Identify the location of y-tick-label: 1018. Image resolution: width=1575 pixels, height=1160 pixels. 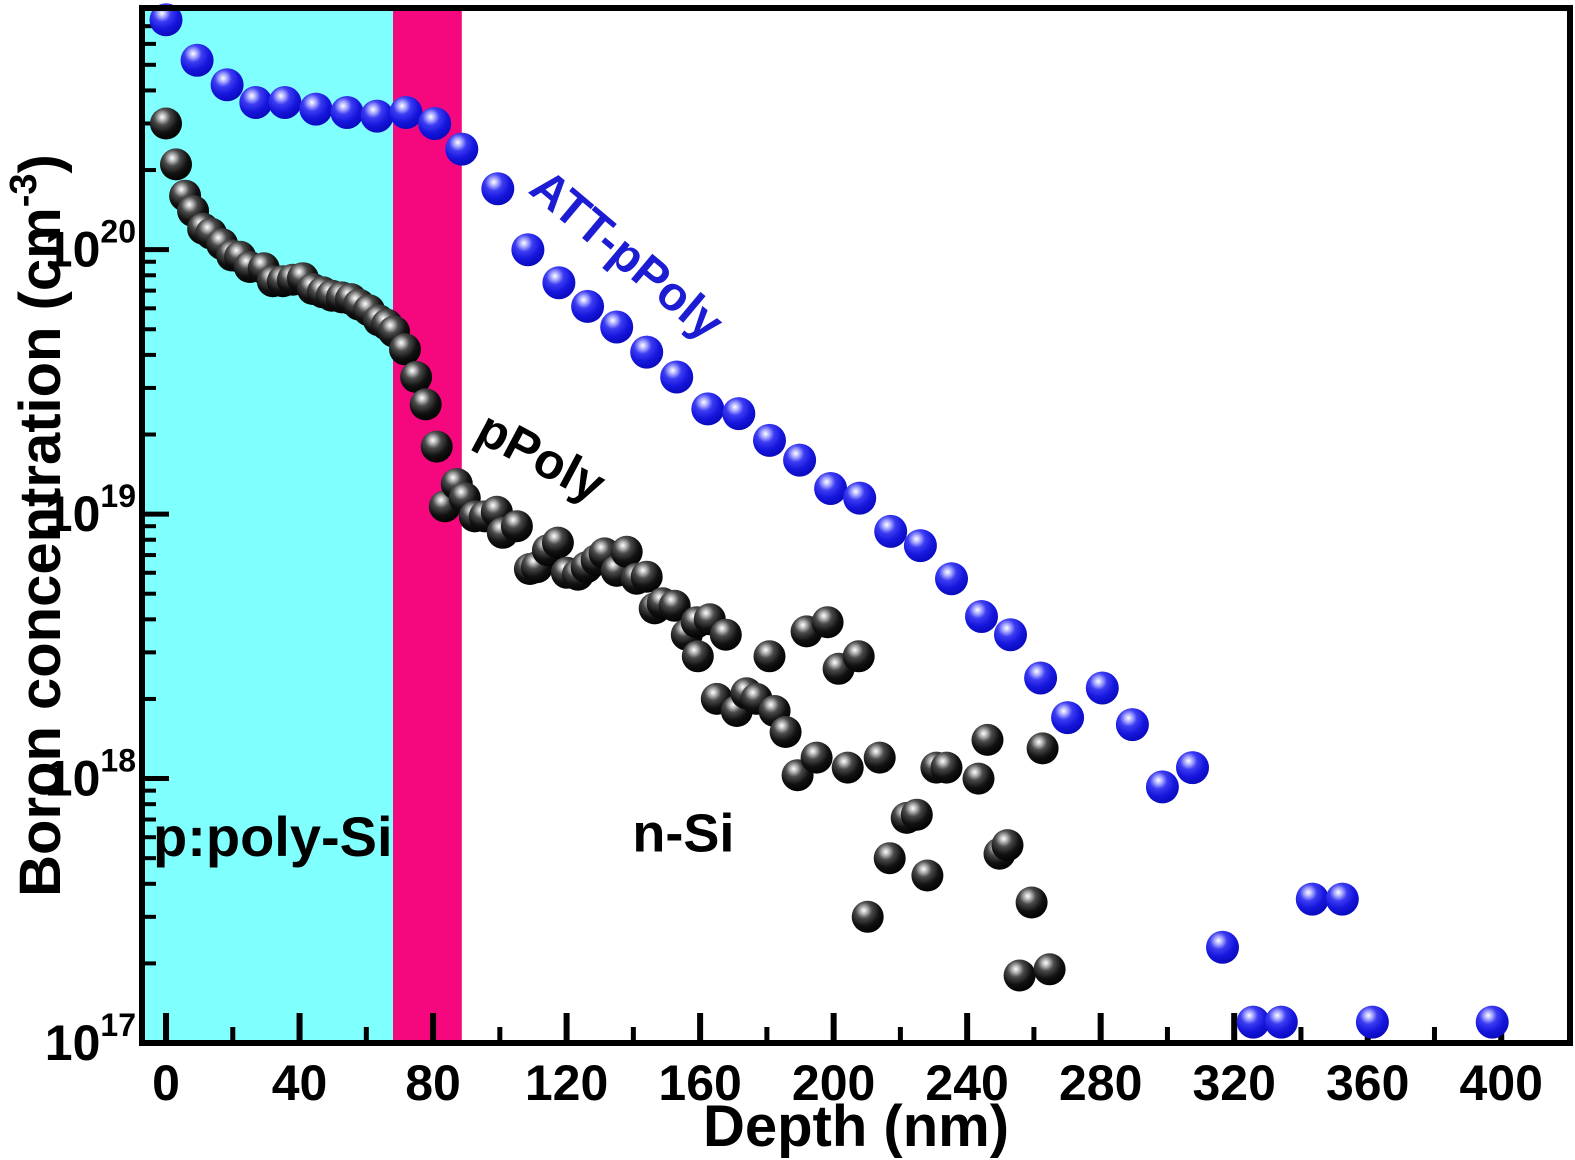
(90, 775).